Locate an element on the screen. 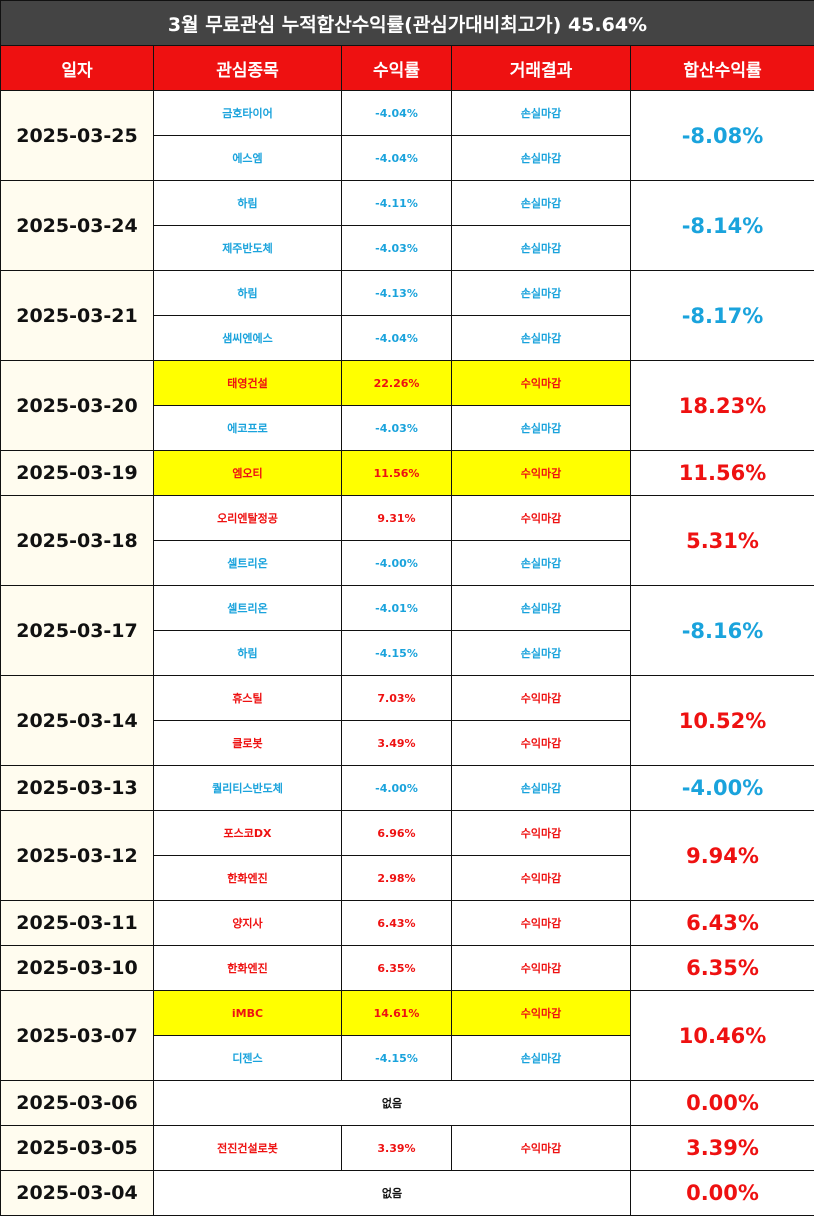  table-row: 에코프로 -4.03% 손실마감 is located at coordinates (407, 428).